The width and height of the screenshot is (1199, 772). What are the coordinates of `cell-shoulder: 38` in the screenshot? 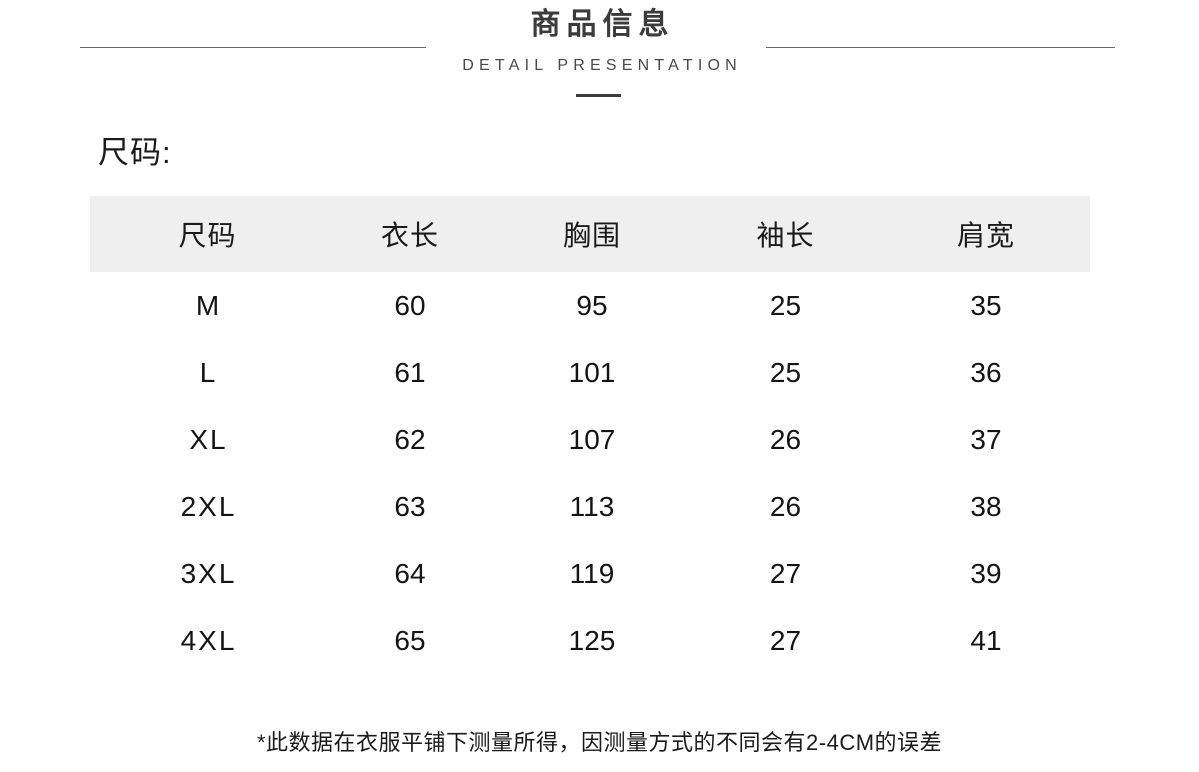 It's located at (986, 506).